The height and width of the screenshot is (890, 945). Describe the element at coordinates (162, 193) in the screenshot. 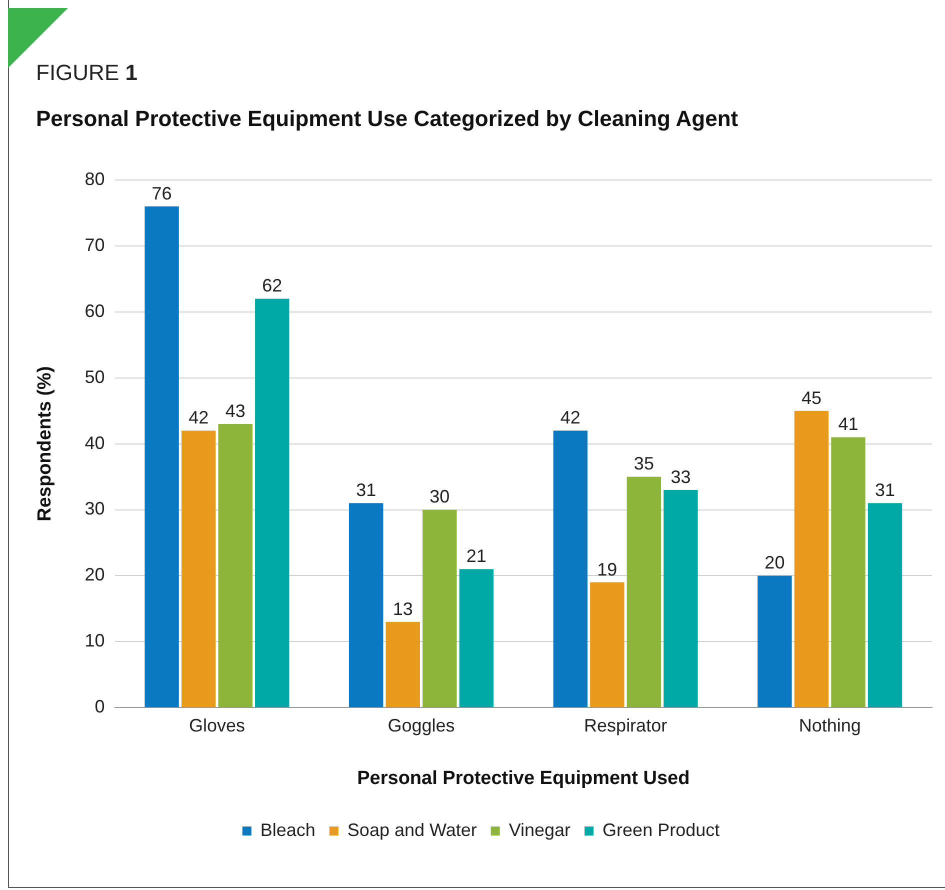

I see `data-label: 76` at that location.